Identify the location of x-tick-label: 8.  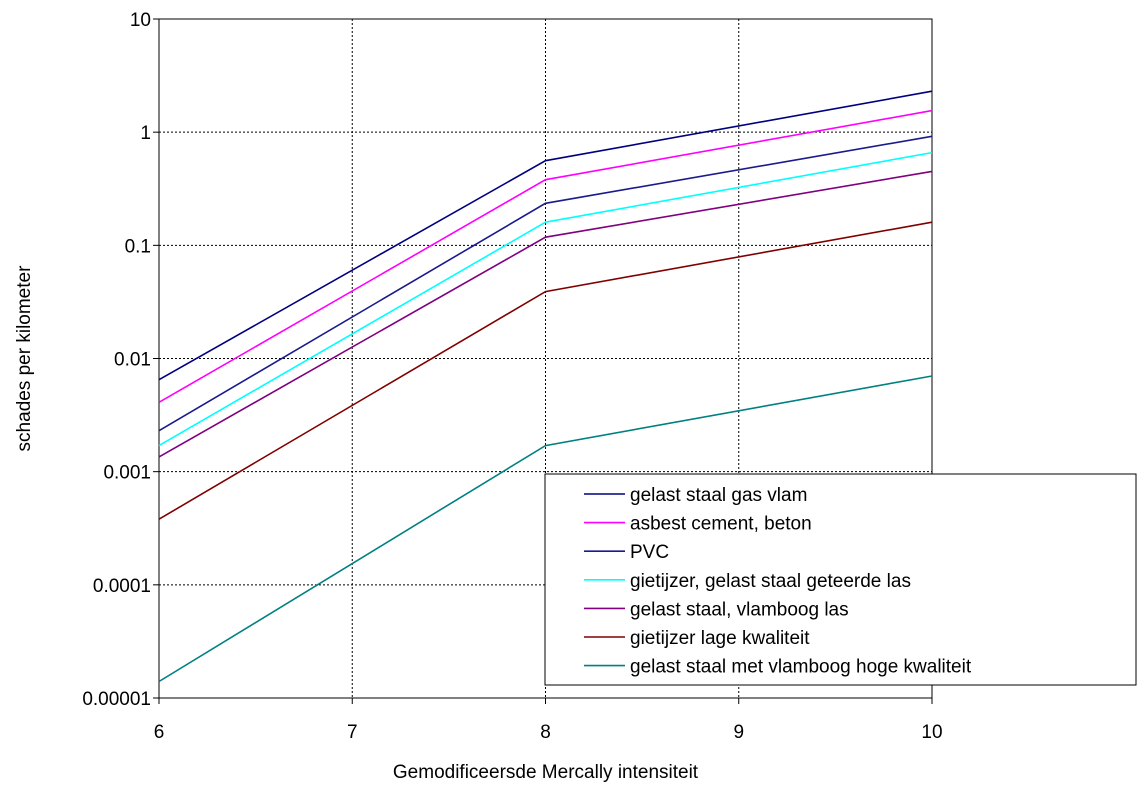
(545, 732).